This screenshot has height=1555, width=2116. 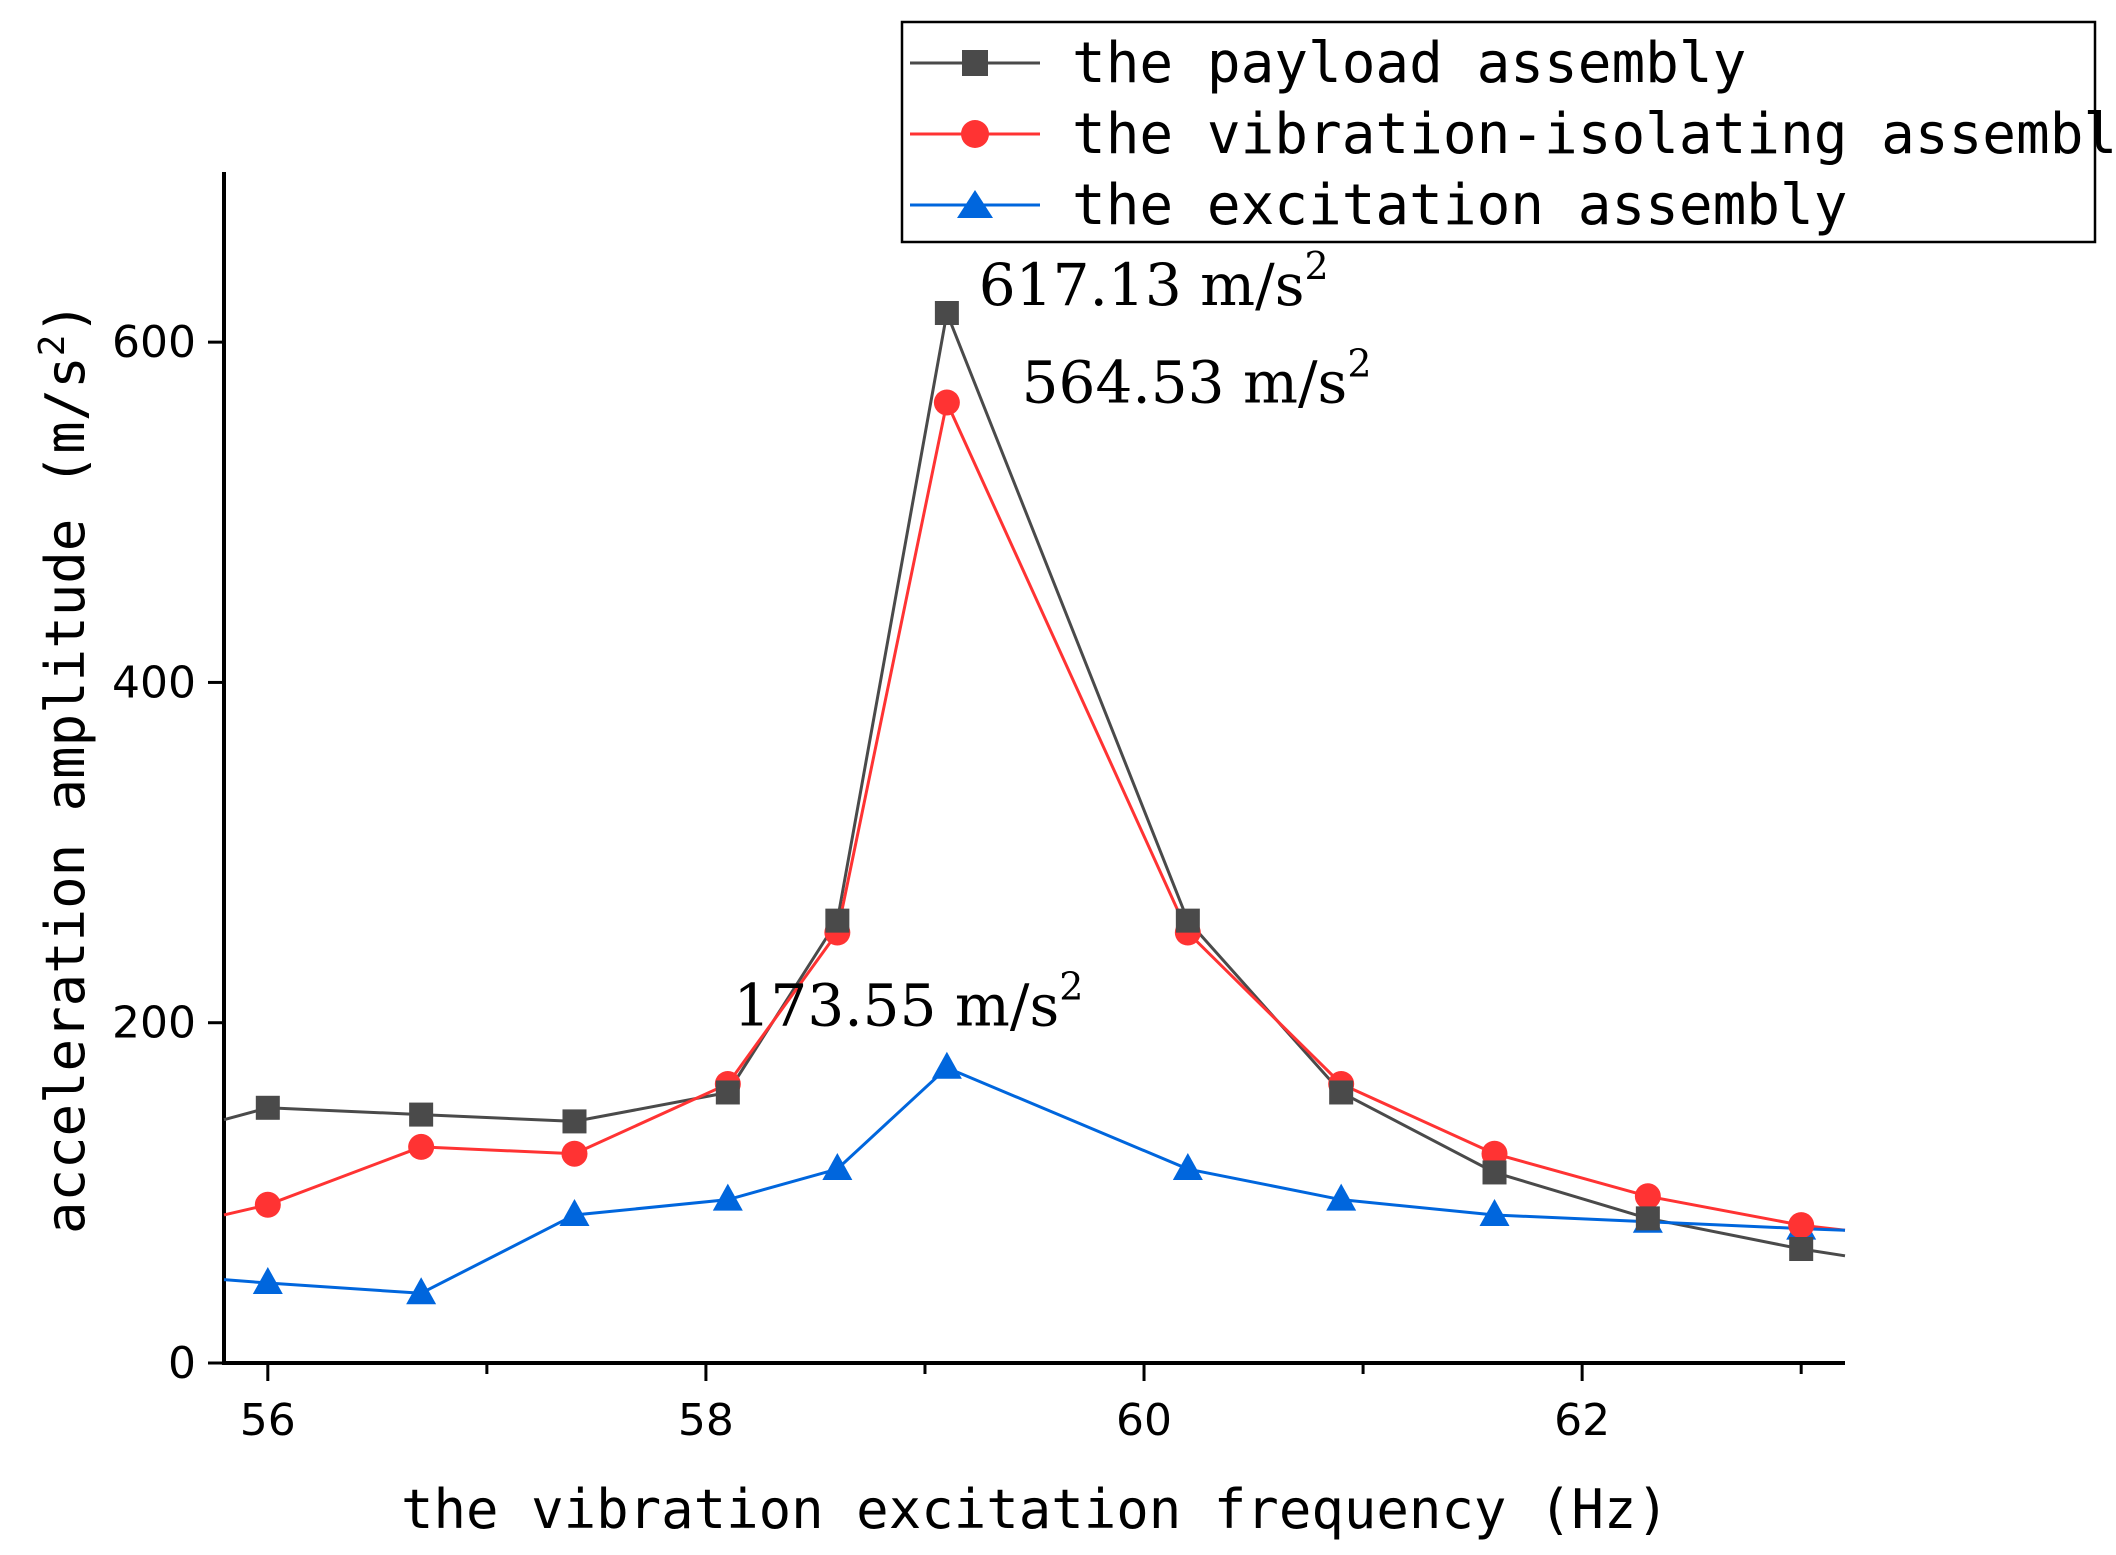 What do you see at coordinates (1594, 134) in the screenshot?
I see `legend-label-vibration-isolating: the vibration-isolating assembly` at bounding box center [1594, 134].